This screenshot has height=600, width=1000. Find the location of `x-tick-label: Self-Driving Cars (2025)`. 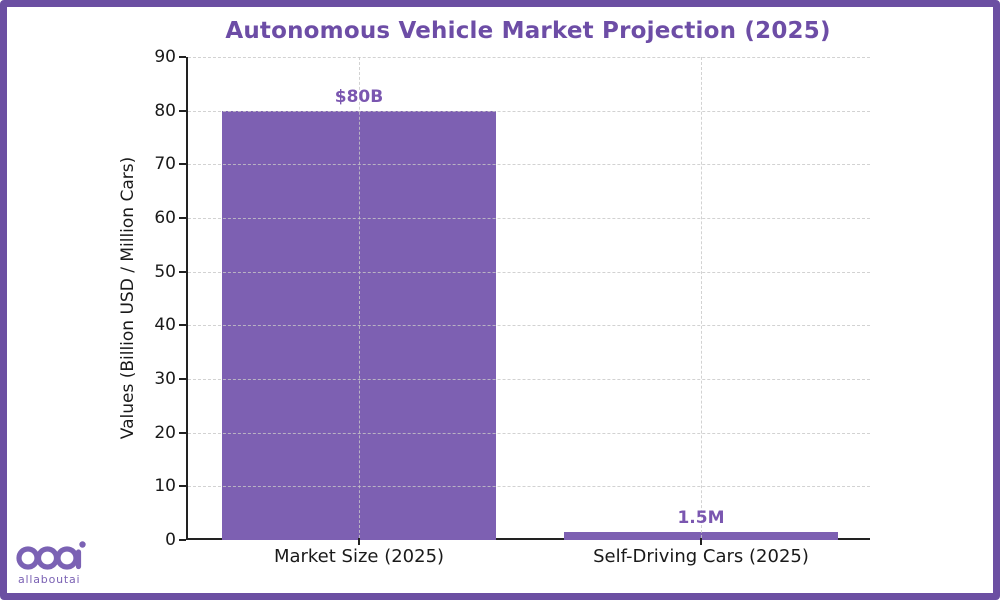

x-tick-label: Self-Driving Cars (2025) is located at coordinates (701, 556).